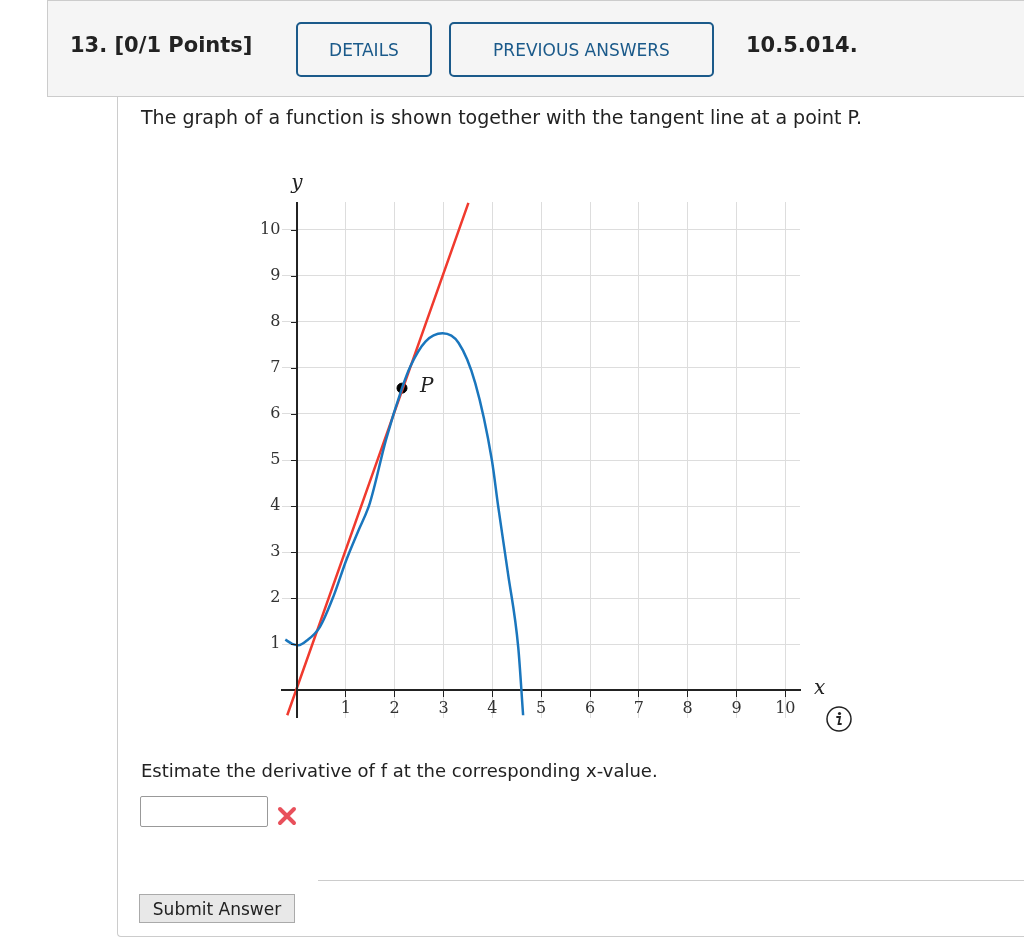  What do you see at coordinates (297, 182) in the screenshot?
I see `y-axis-title: y` at bounding box center [297, 182].